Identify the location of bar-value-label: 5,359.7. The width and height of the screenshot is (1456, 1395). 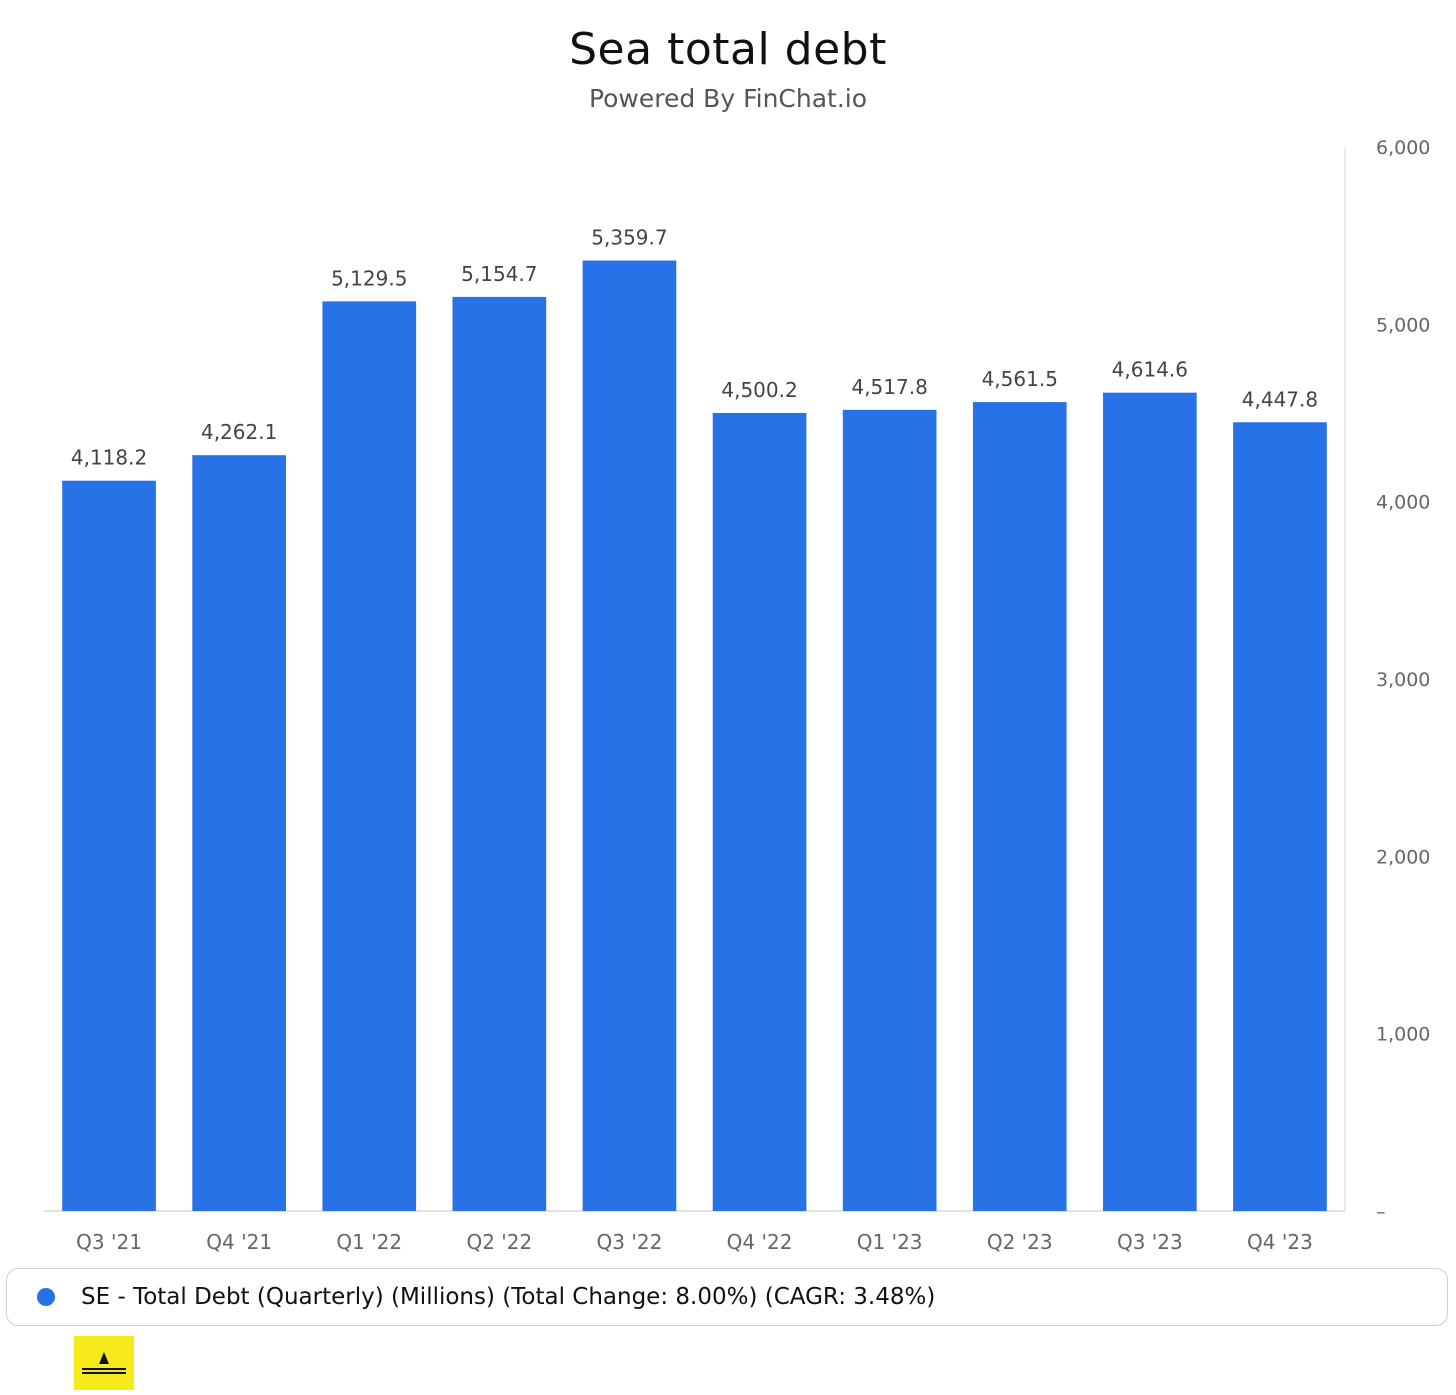
(629, 238).